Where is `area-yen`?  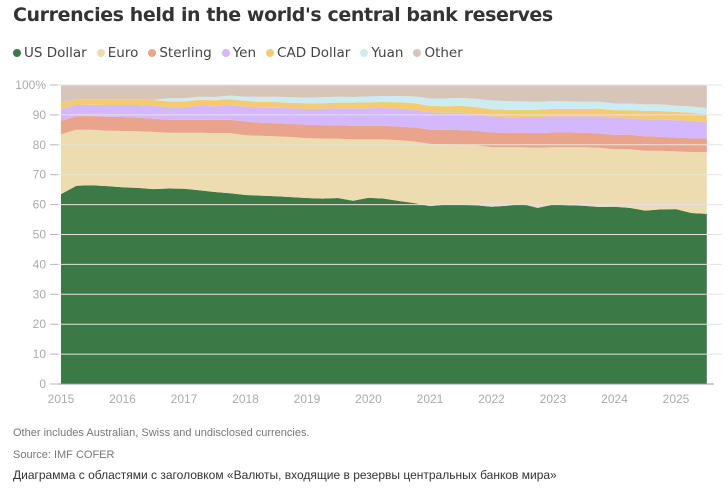 area-yen is located at coordinates (384, 121).